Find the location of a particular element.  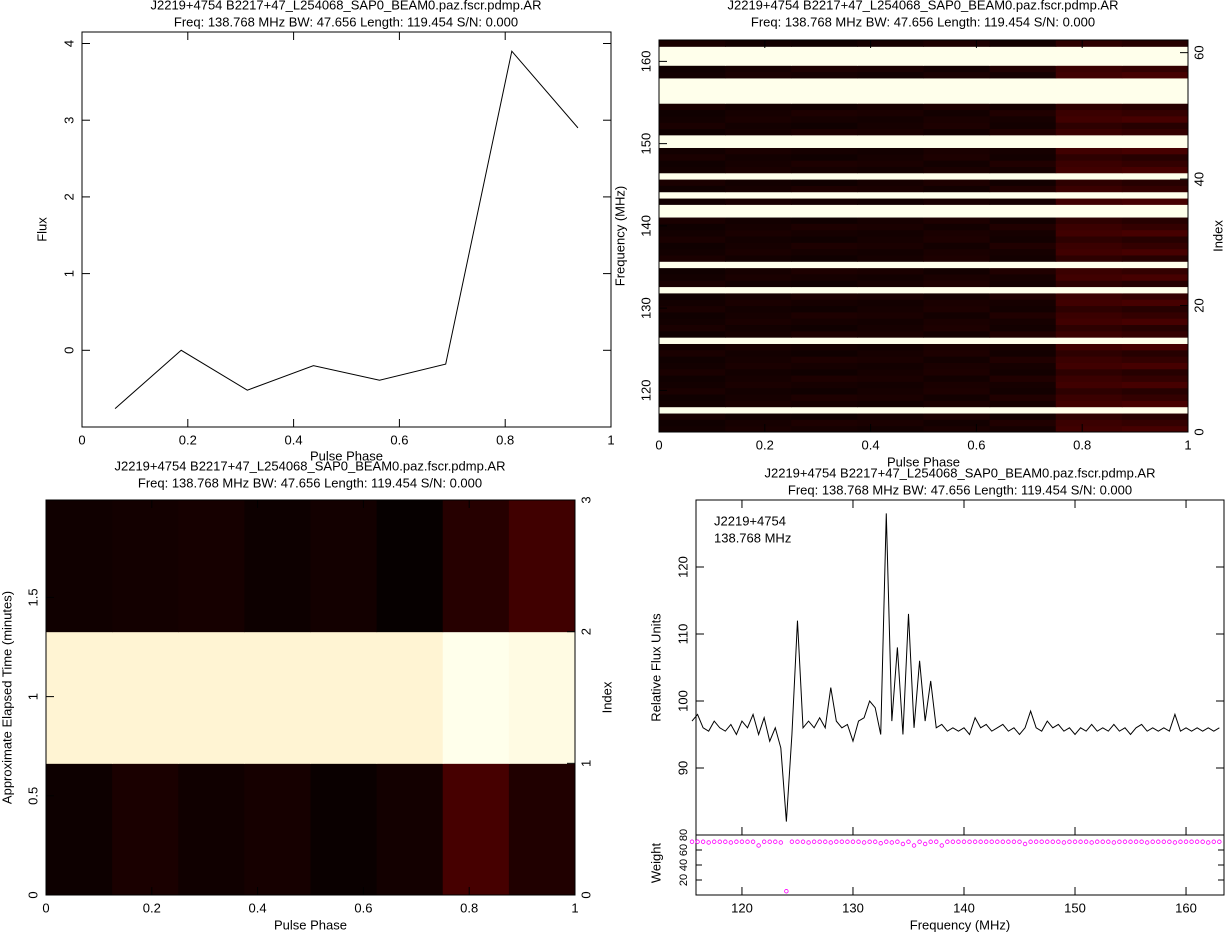

x-tick-label: 0 is located at coordinates (81, 439).